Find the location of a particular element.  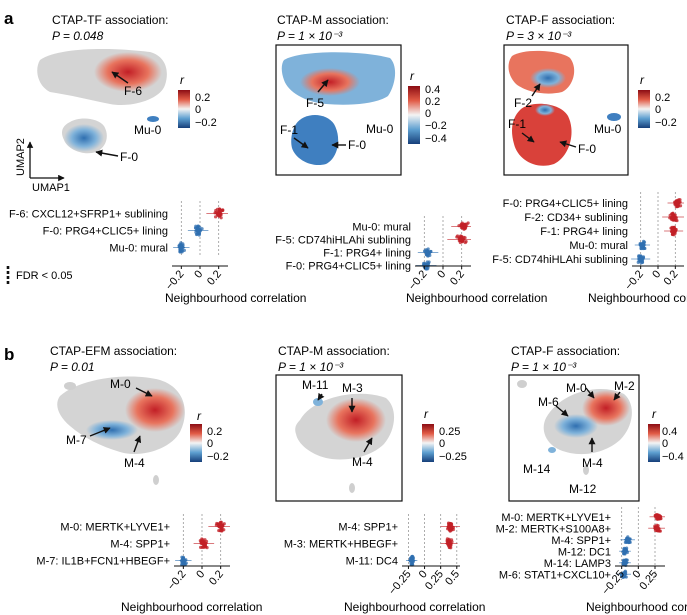

umap-b3-arrow-m2 is located at coordinates (617, 396).